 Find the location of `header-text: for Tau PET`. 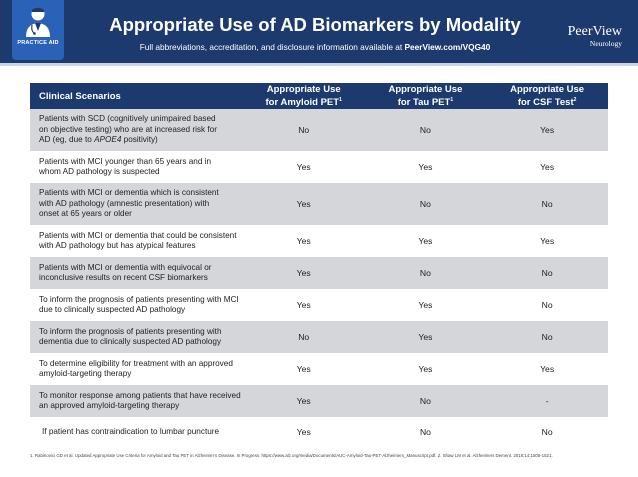

header-text: for Tau PET is located at coordinates (424, 103).